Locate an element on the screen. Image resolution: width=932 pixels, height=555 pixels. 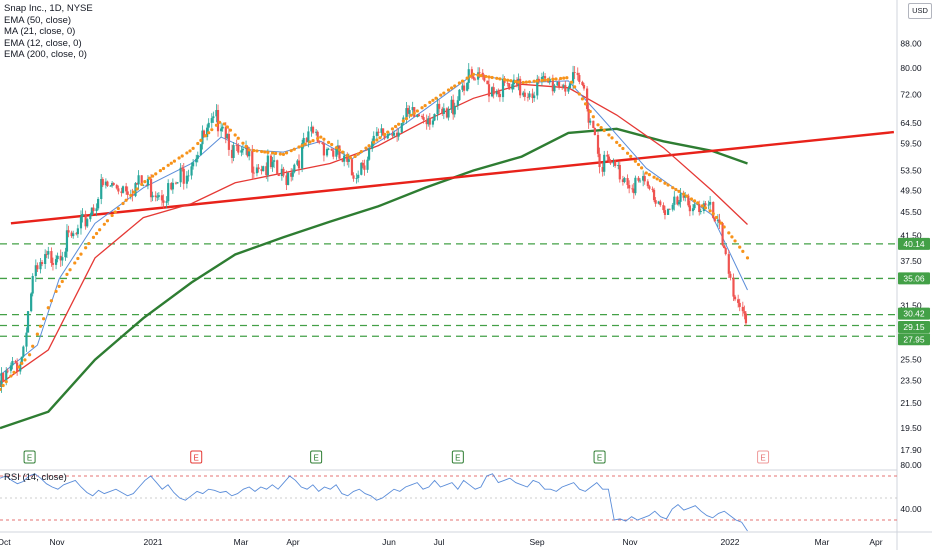
legend-ema12: EMA (12, close, 0) is located at coordinates (43, 43).